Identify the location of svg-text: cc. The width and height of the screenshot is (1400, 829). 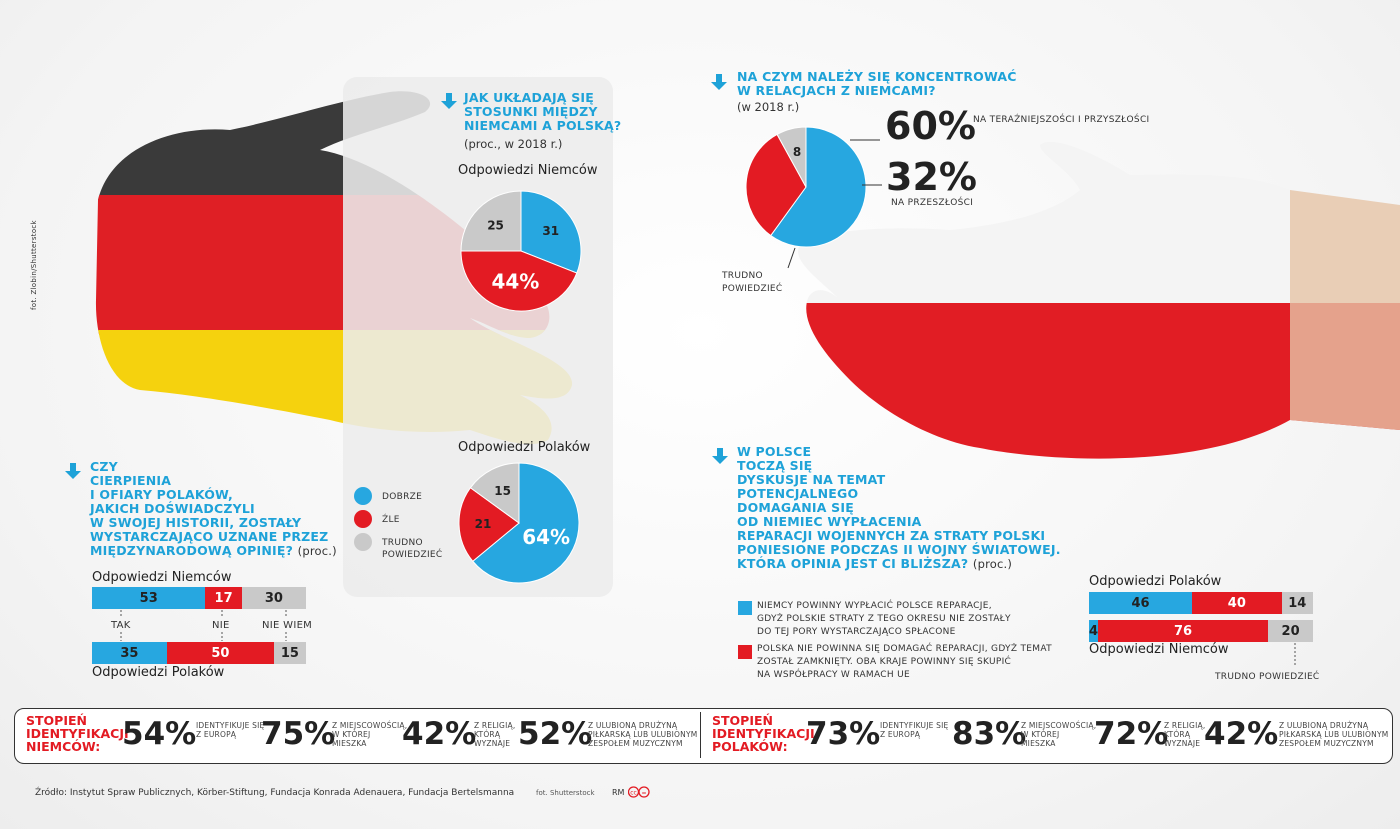
(633, 793).